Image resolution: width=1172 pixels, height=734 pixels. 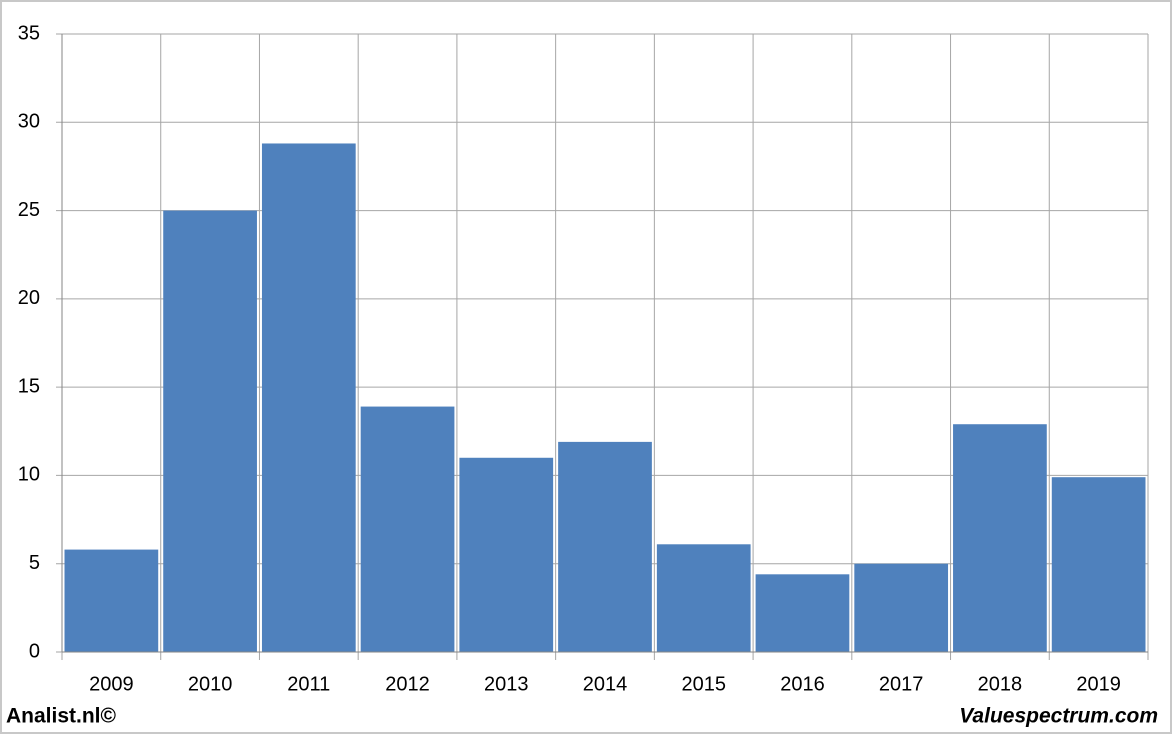 What do you see at coordinates (29, 210) in the screenshot?
I see `y-tick-label: 25` at bounding box center [29, 210].